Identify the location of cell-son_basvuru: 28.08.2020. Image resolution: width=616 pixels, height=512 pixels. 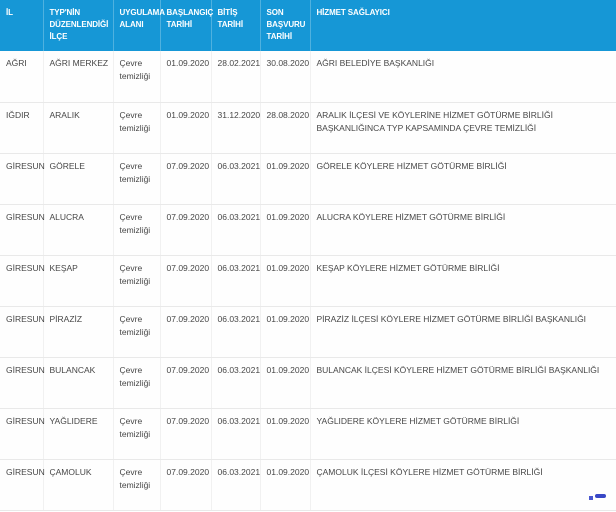
(285, 128).